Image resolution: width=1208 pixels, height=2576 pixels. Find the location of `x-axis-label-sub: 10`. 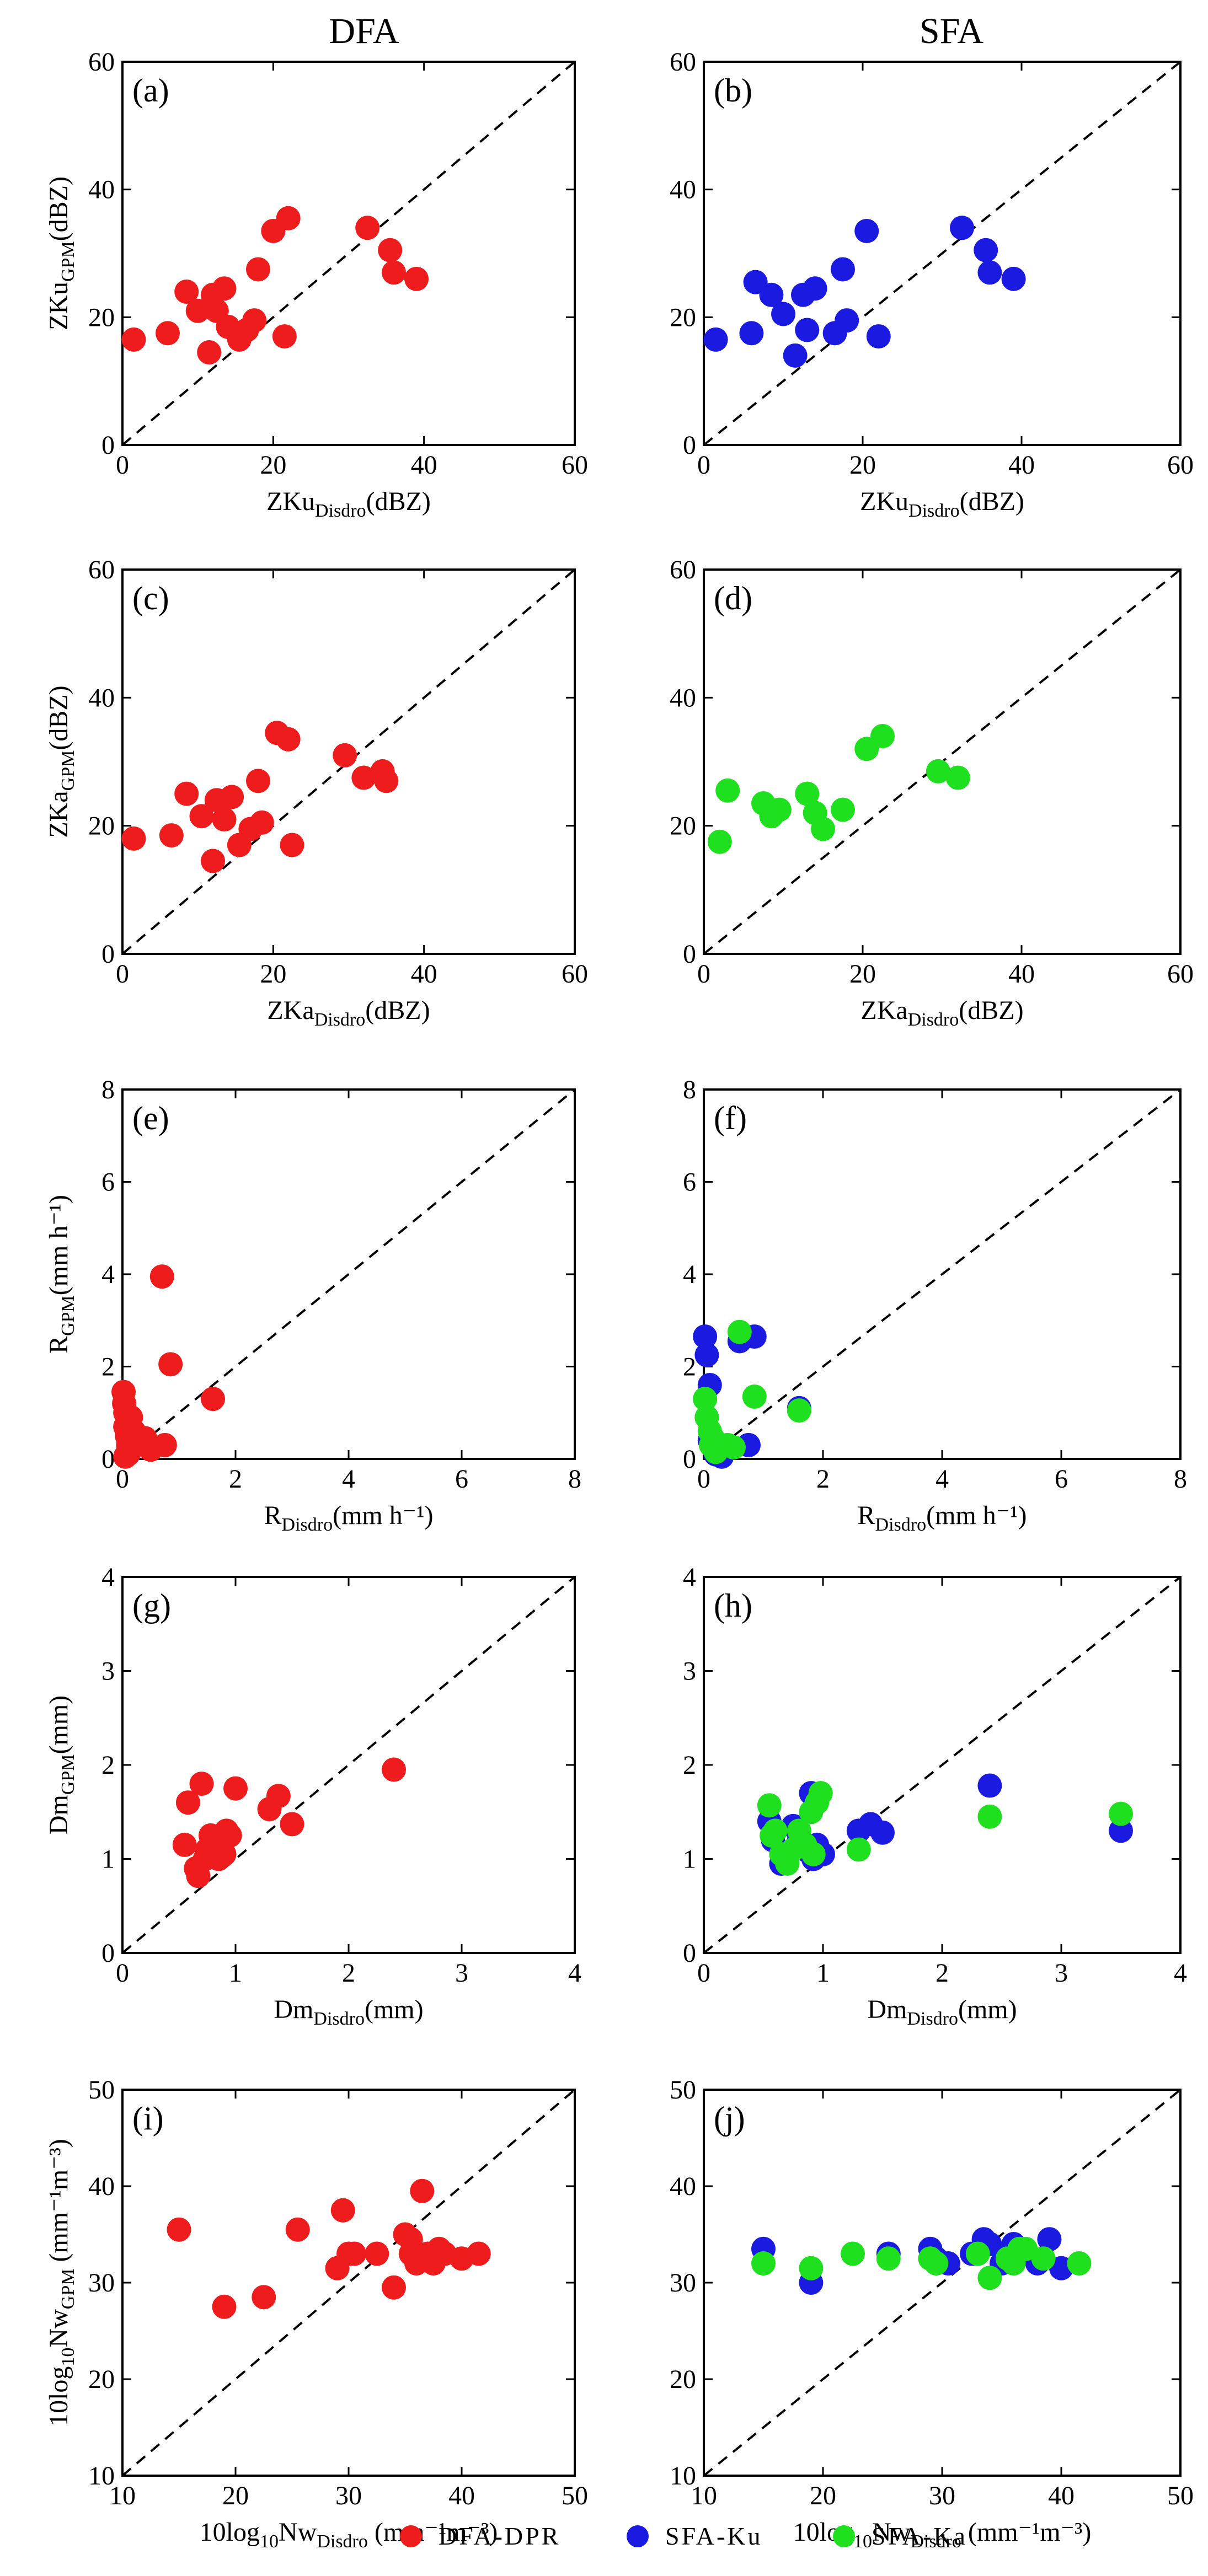

x-axis-label-sub: 10 is located at coordinates (269, 2541).